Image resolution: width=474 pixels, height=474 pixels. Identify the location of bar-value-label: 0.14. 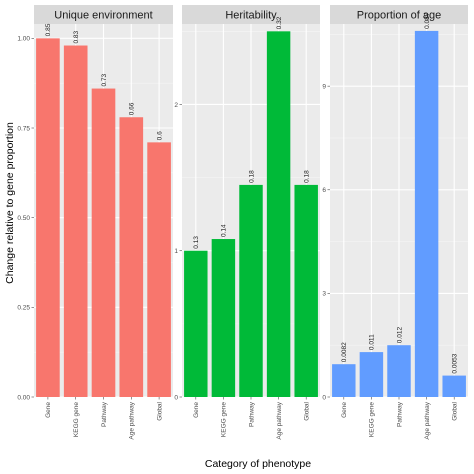
(224, 230).